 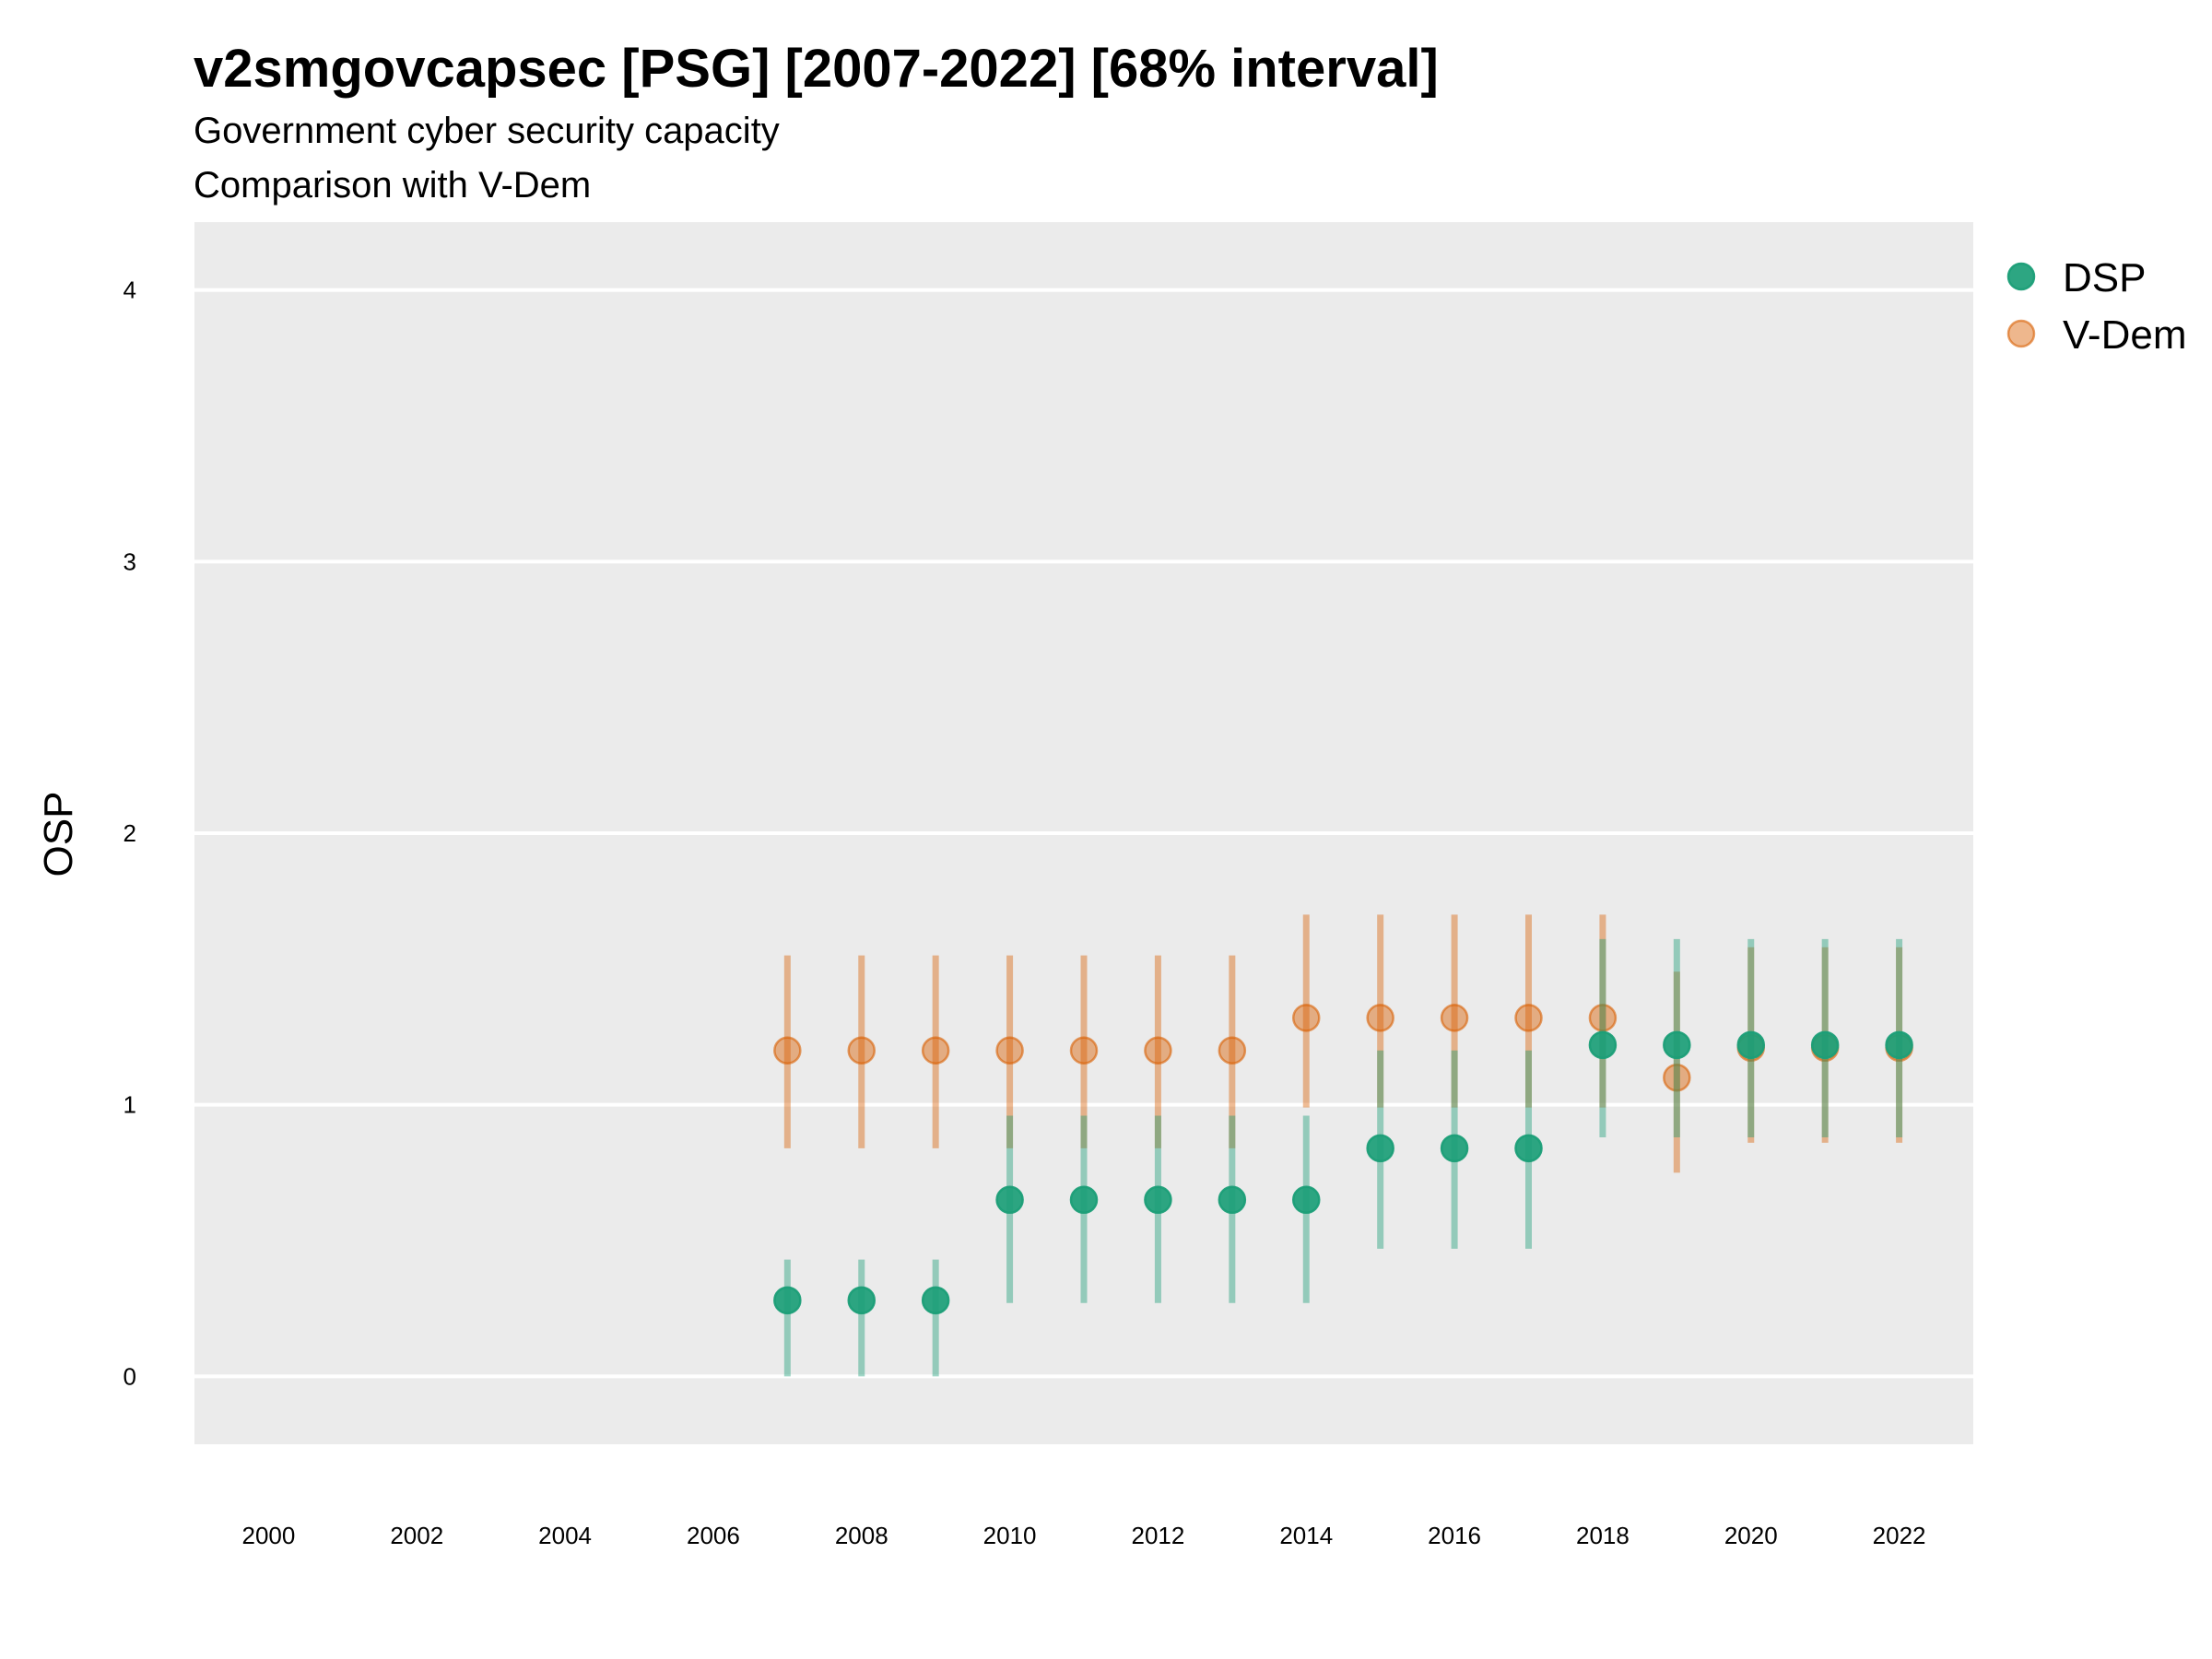 I want to click on x-tick-label: 2010, so click(x=1010, y=1535).